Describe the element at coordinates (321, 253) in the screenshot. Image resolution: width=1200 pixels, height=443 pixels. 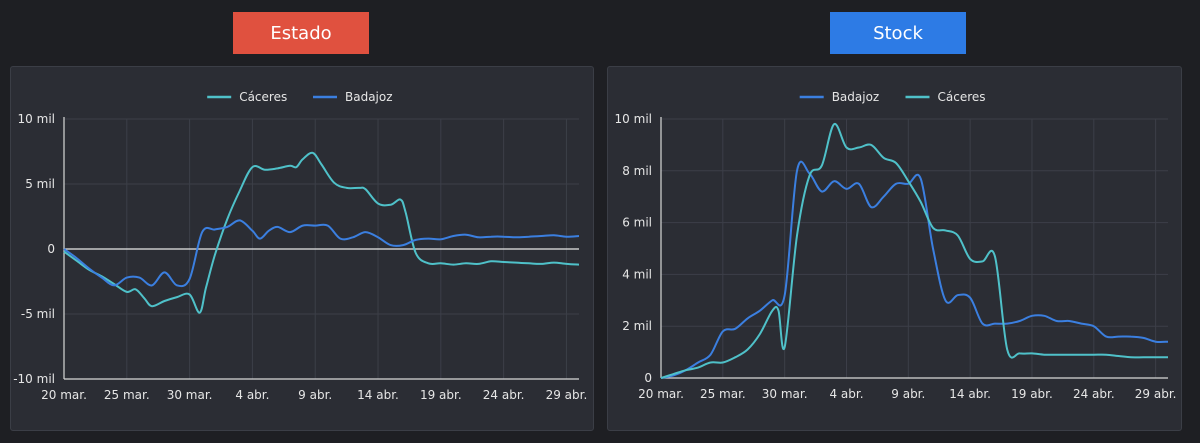
I see `series-line-badajoz` at that location.